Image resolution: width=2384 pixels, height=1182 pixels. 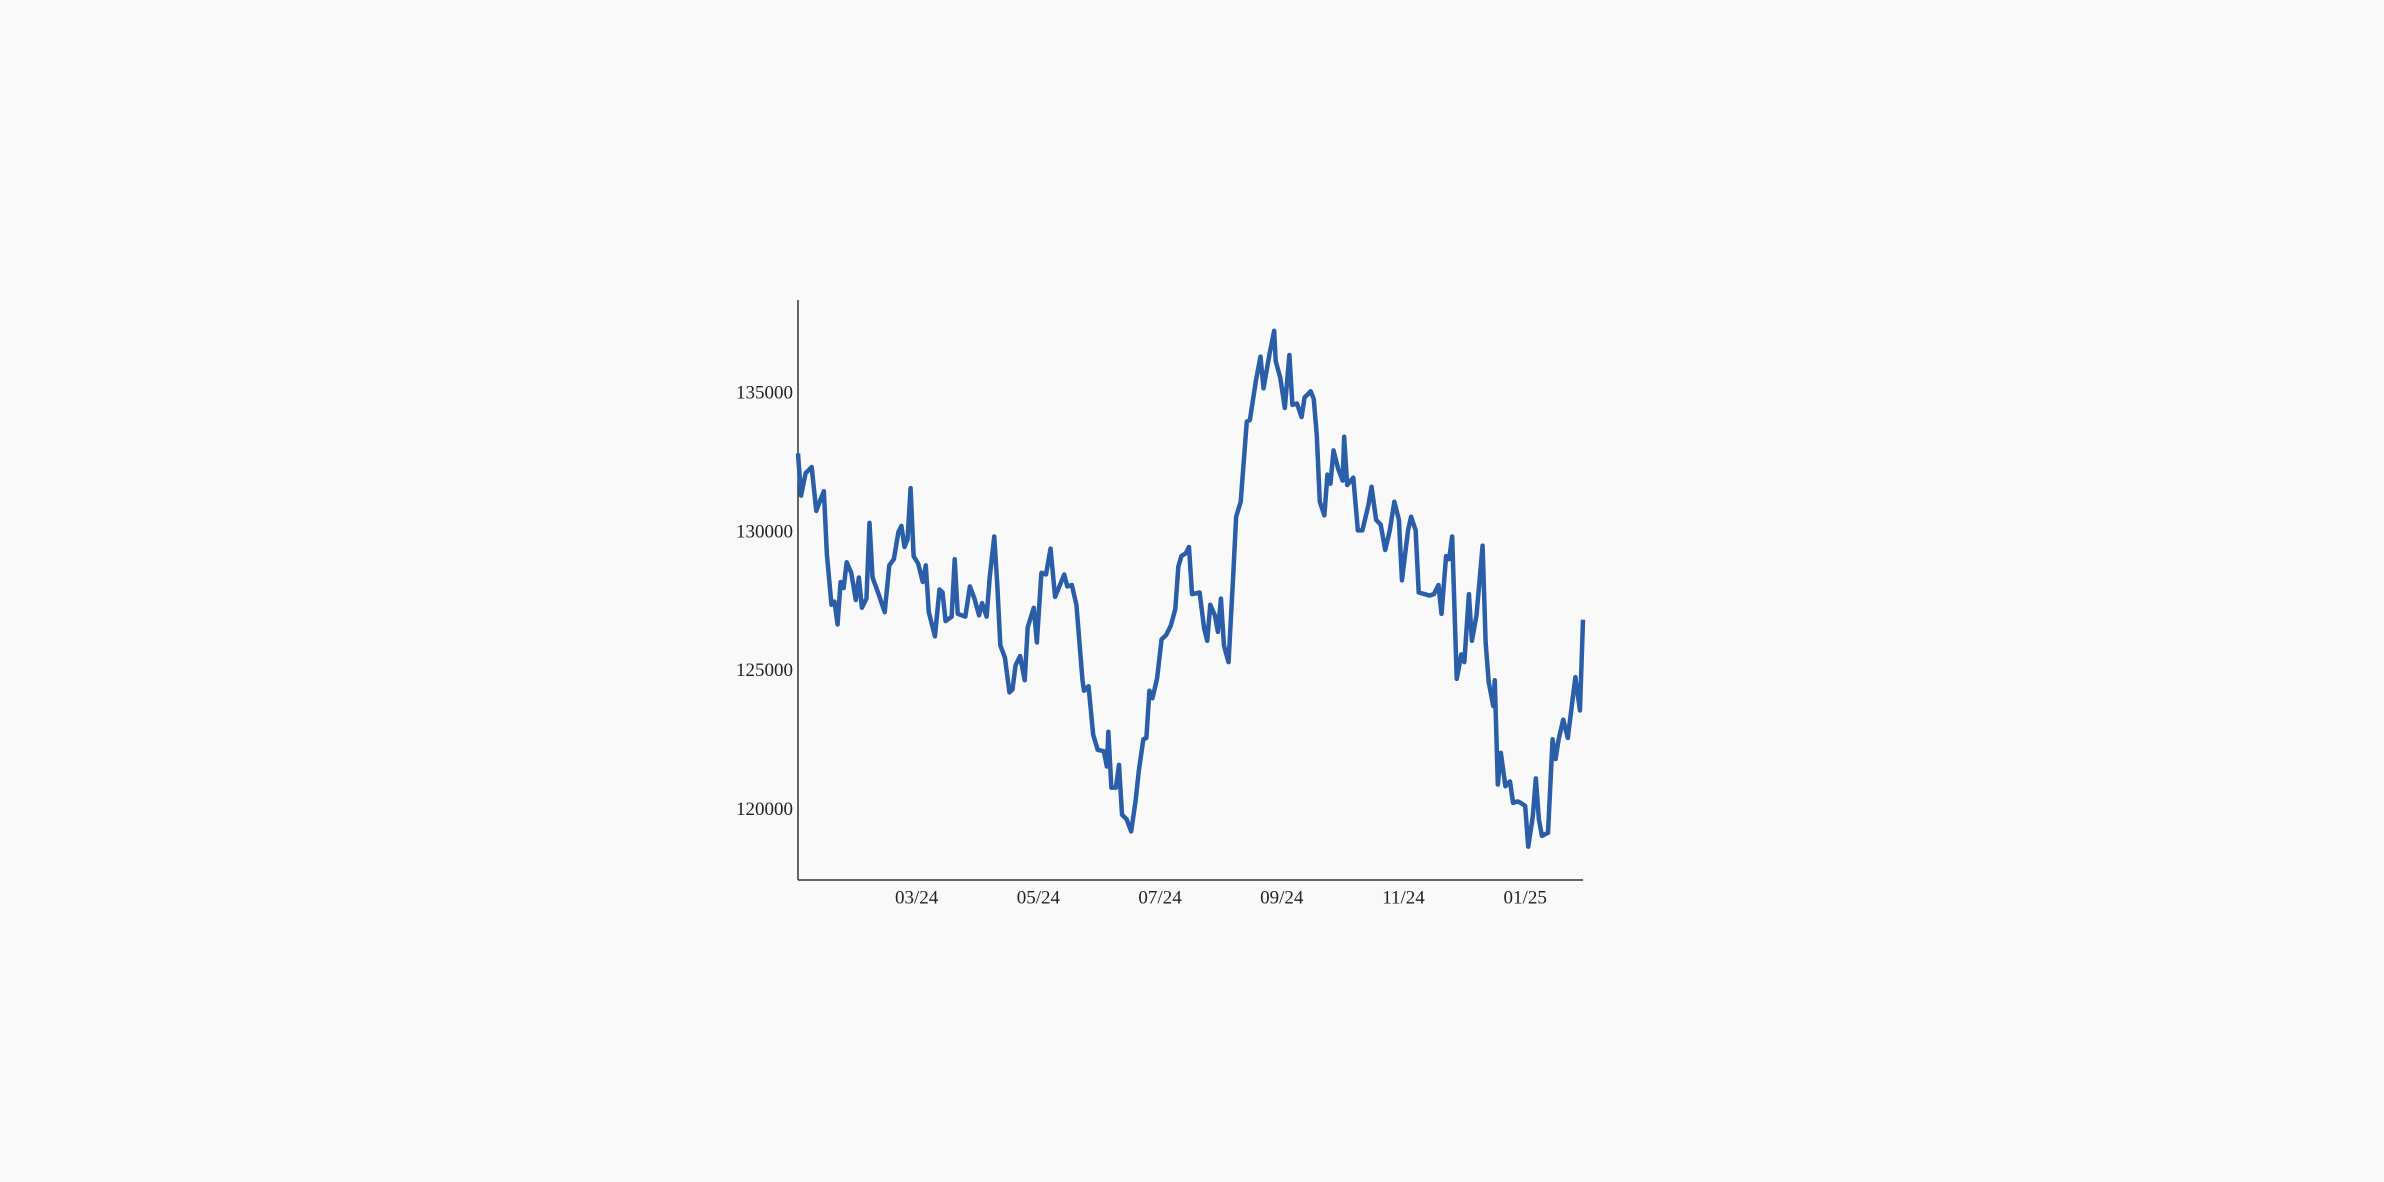 What do you see at coordinates (917, 897) in the screenshot?
I see `x-tick-label: 03/24` at bounding box center [917, 897].